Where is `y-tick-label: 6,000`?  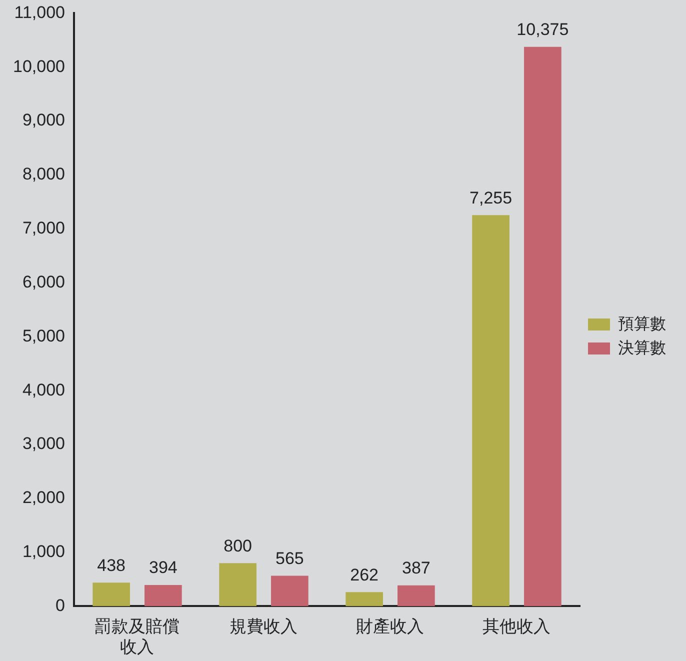
y-tick-label: 6,000 is located at coordinates (43, 282).